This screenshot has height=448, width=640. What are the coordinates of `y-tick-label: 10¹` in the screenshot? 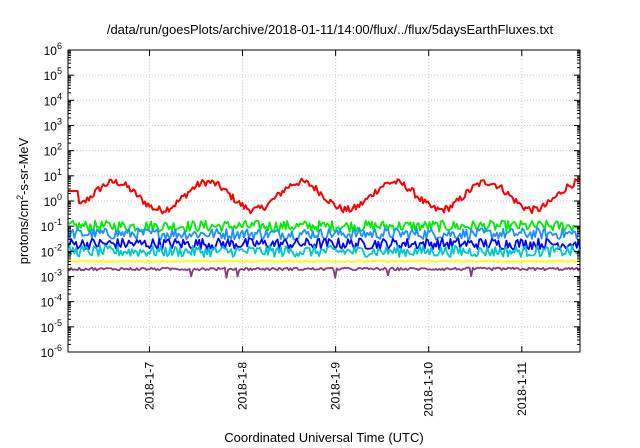 It's located at (53, 175).